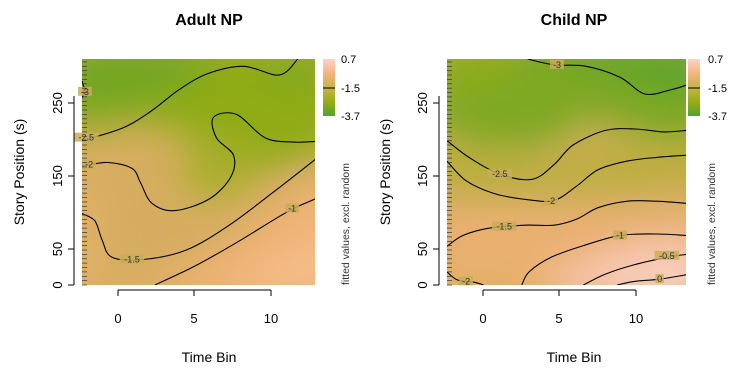 This screenshot has height=368, width=746. What do you see at coordinates (574, 20) in the screenshot?
I see `chart-title: Child NP` at bounding box center [574, 20].